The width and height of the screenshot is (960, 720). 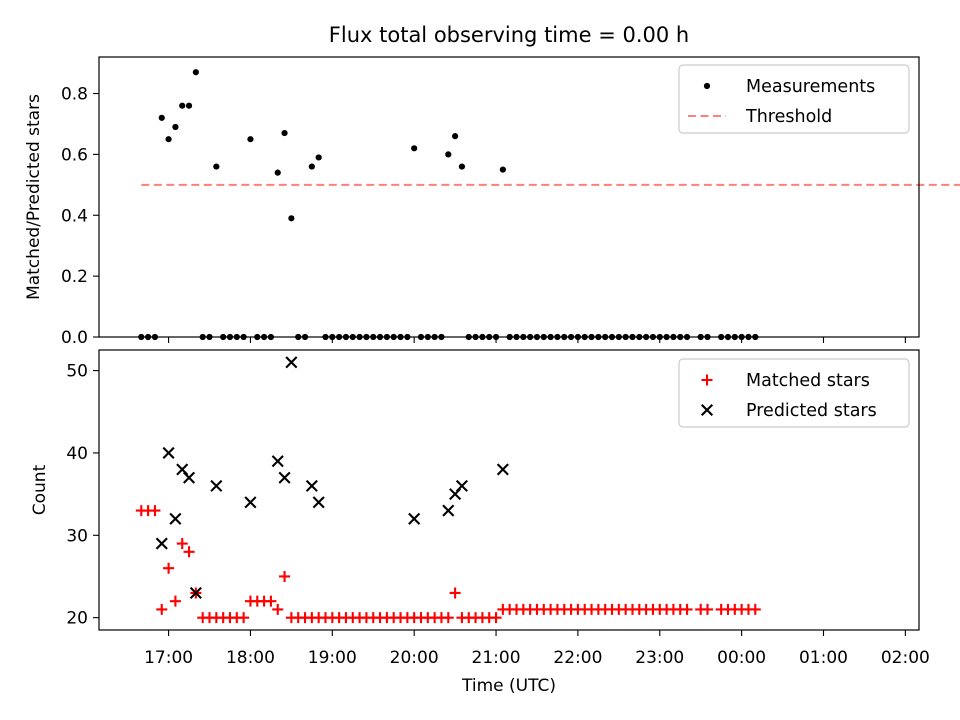 What do you see at coordinates (537, 340) in the screenshot?
I see `top-x-axis` at bounding box center [537, 340].